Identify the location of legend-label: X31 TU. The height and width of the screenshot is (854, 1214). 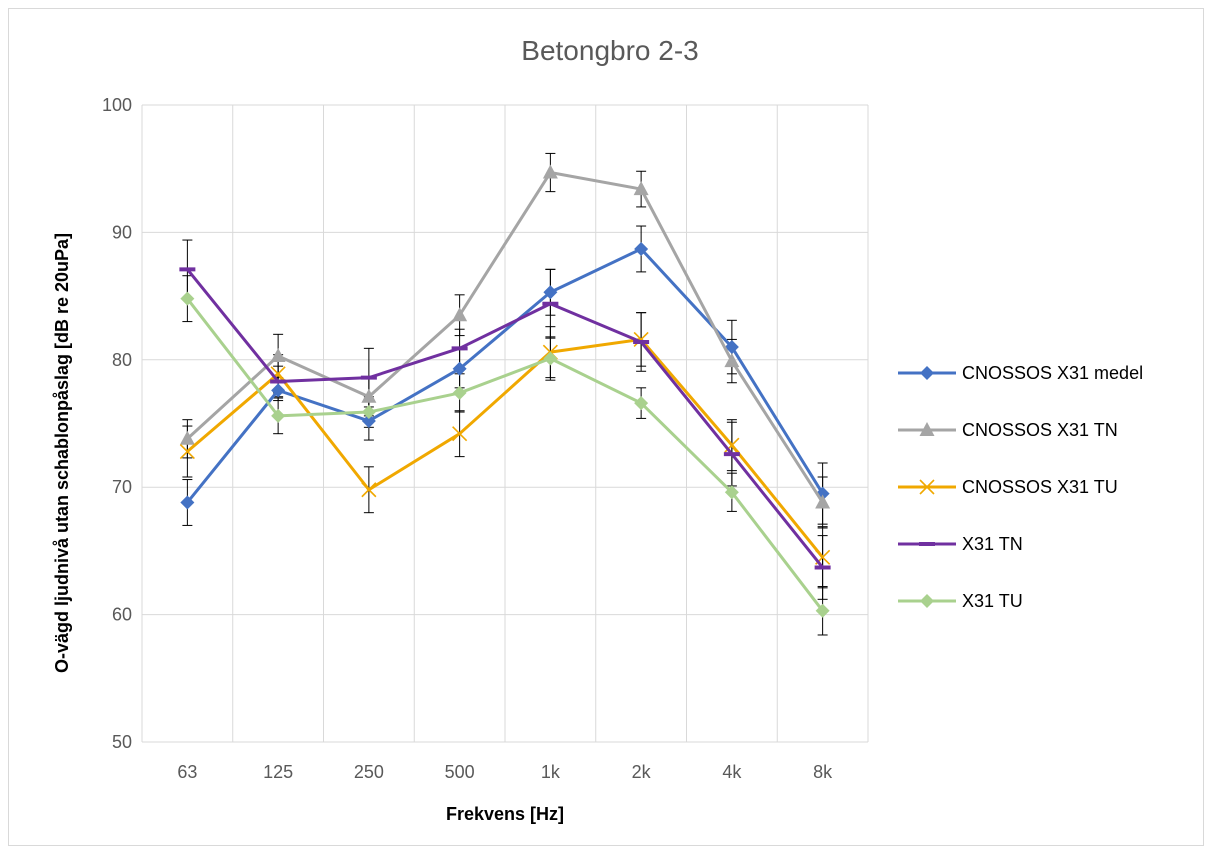
(992, 601).